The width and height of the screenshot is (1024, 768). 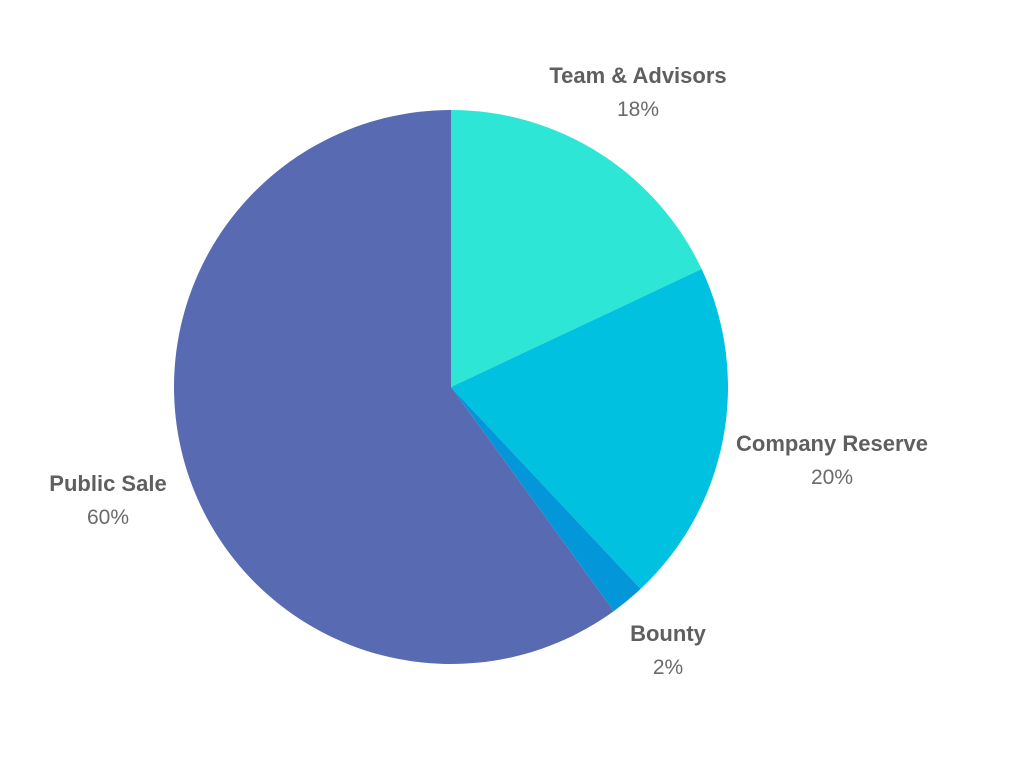 What do you see at coordinates (107, 483) in the screenshot?
I see `label-public-sale: Public Sale` at bounding box center [107, 483].